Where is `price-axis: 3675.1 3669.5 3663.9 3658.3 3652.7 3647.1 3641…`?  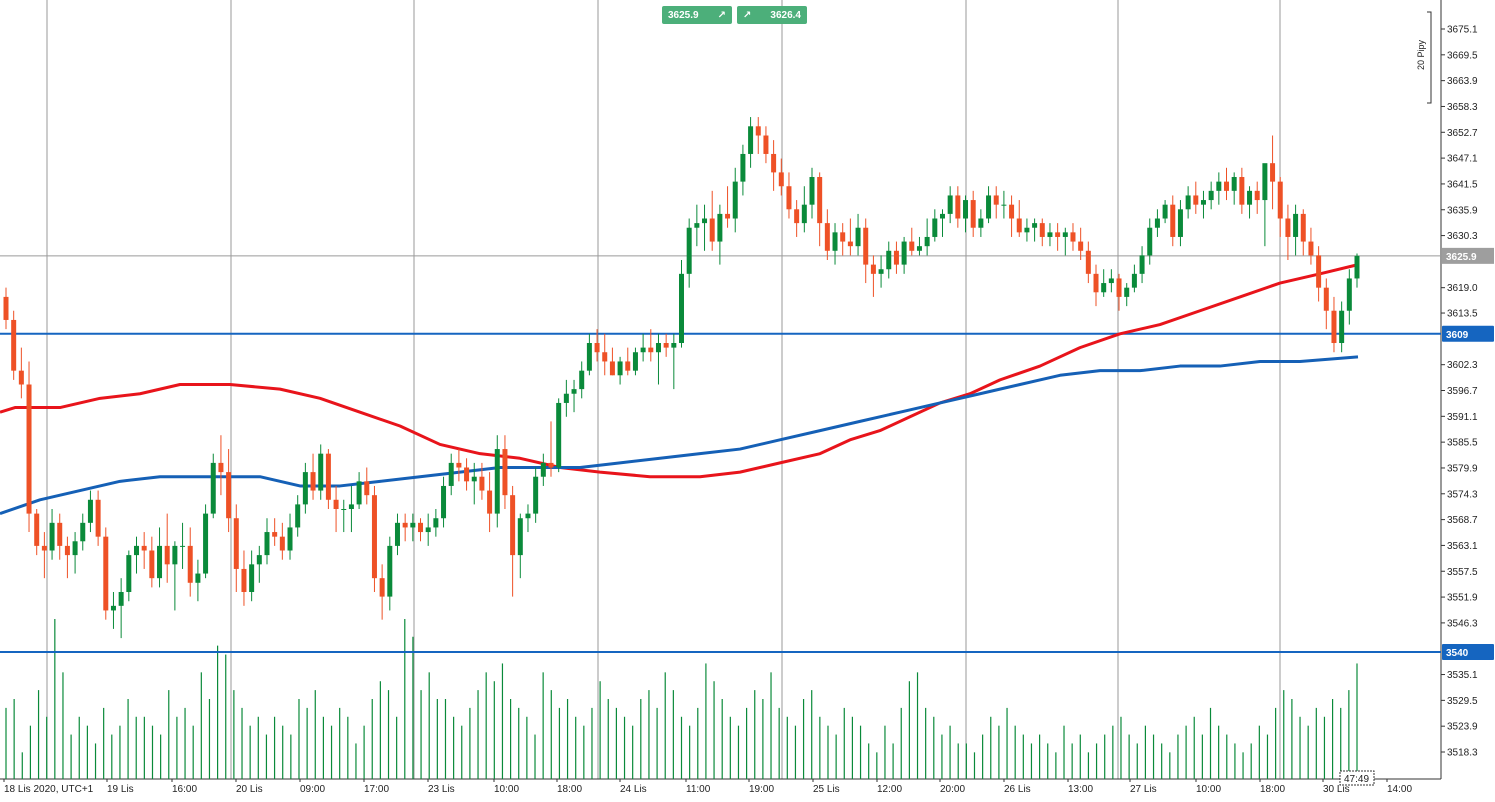
price-axis: 3675.1 3669.5 3663.9 3658.3 3652.7 3647.1 3641… is located at coordinates (1455, 385).